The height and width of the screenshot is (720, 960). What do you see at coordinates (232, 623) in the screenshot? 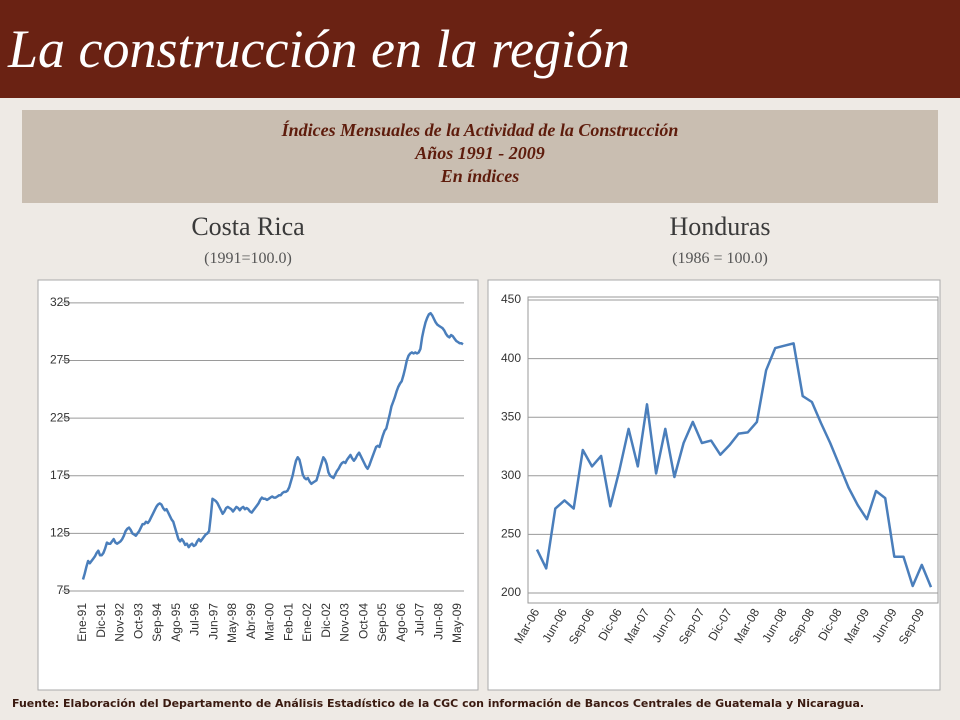
I see `x-tick-label: May-98` at bounding box center [232, 623].